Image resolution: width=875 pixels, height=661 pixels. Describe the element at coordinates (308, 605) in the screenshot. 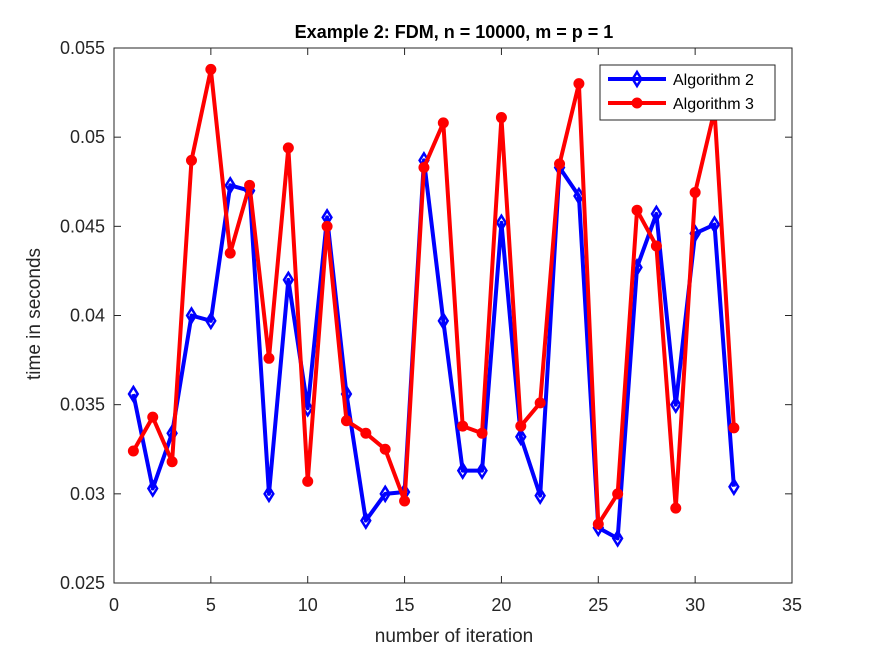

I see `x-tick-label: 10` at that location.